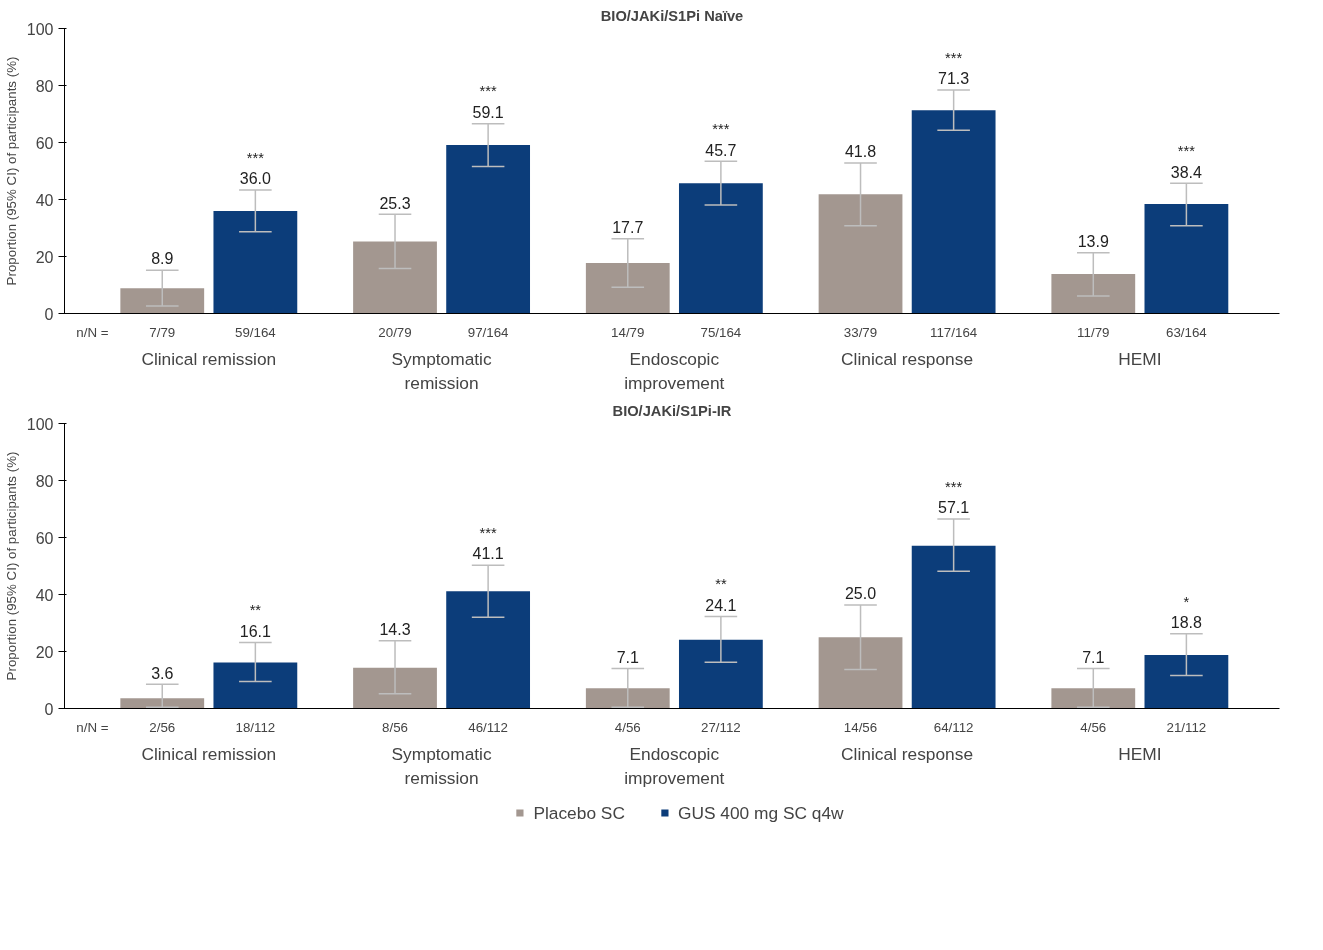 This screenshot has height=950, width=1323. What do you see at coordinates (954, 332) in the screenshot?
I see `text: 117/164` at bounding box center [954, 332].